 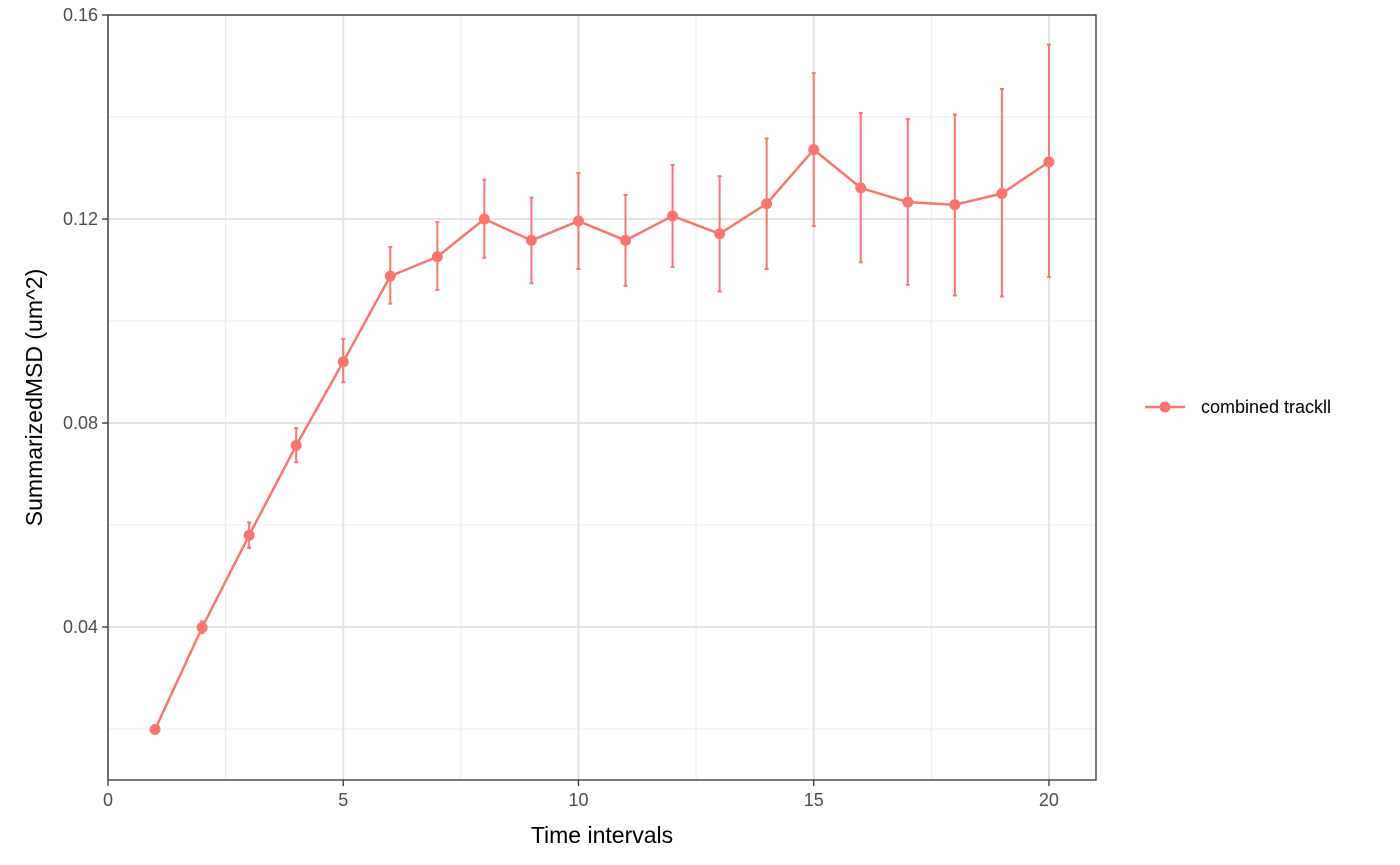 I want to click on y-tick-label: 0.16, so click(x=80, y=15).